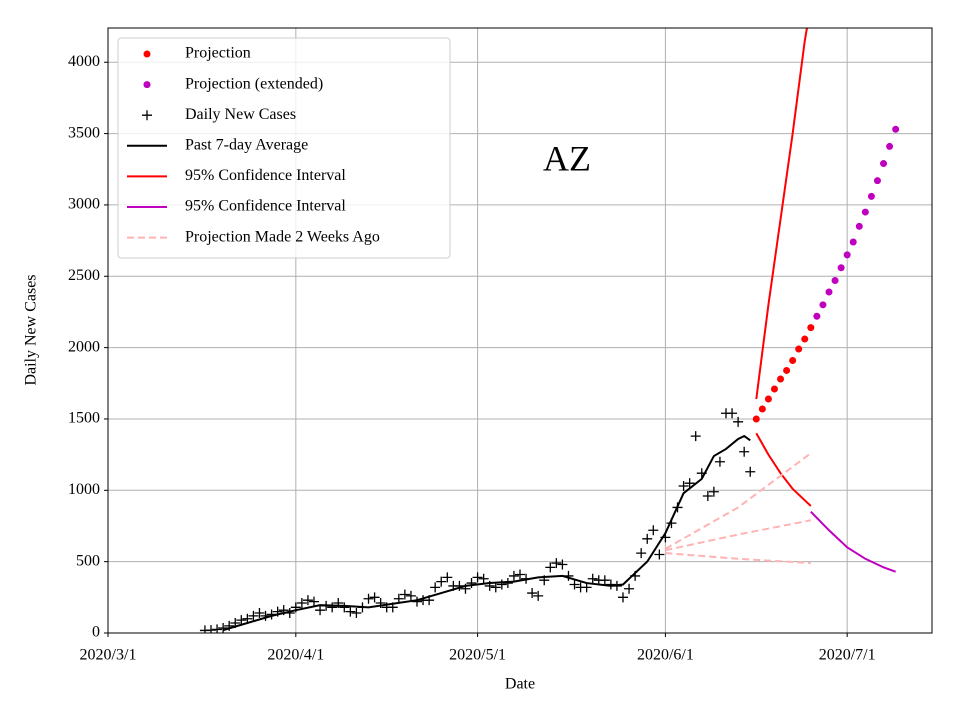 The width and height of the screenshot is (960, 720). Describe the element at coordinates (665, 655) in the screenshot. I see `x-tick-label: 2020/6/1` at that location.